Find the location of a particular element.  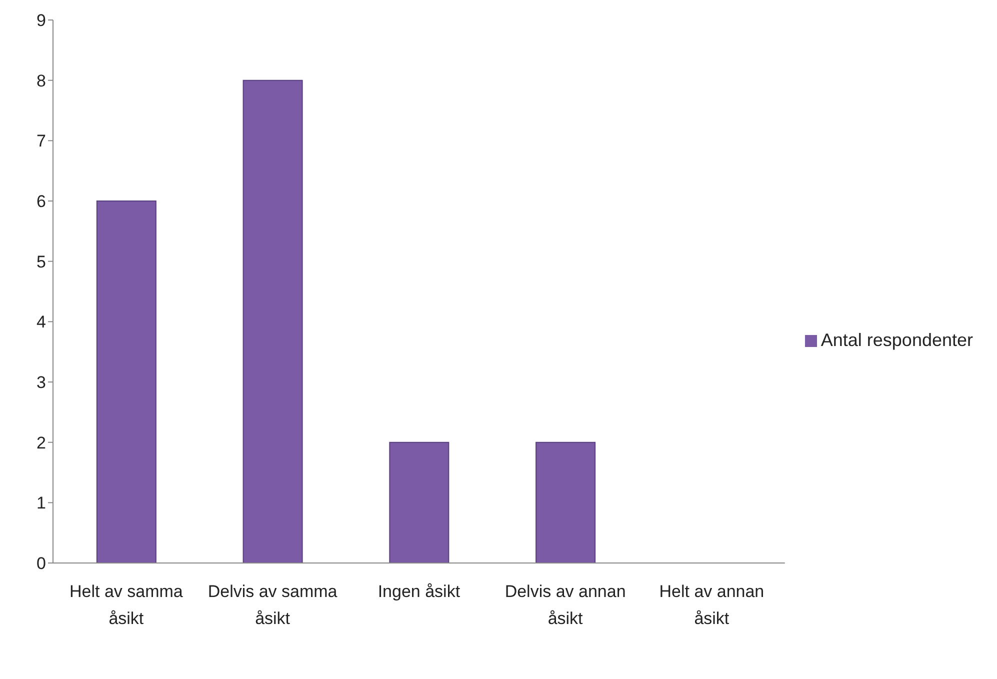

y-tick-label: 9 is located at coordinates (41, 20).